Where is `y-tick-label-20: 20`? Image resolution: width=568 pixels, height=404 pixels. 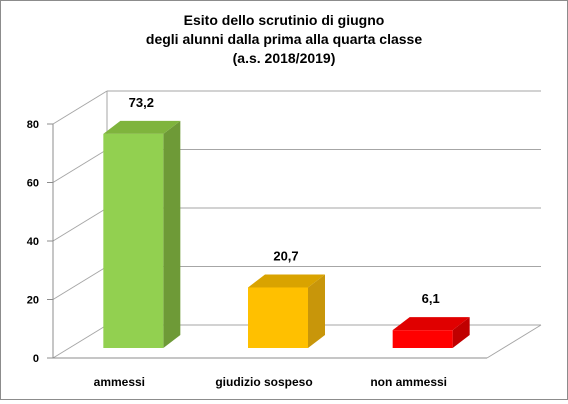
y-tick-label-20: 20 is located at coordinates (33, 301).